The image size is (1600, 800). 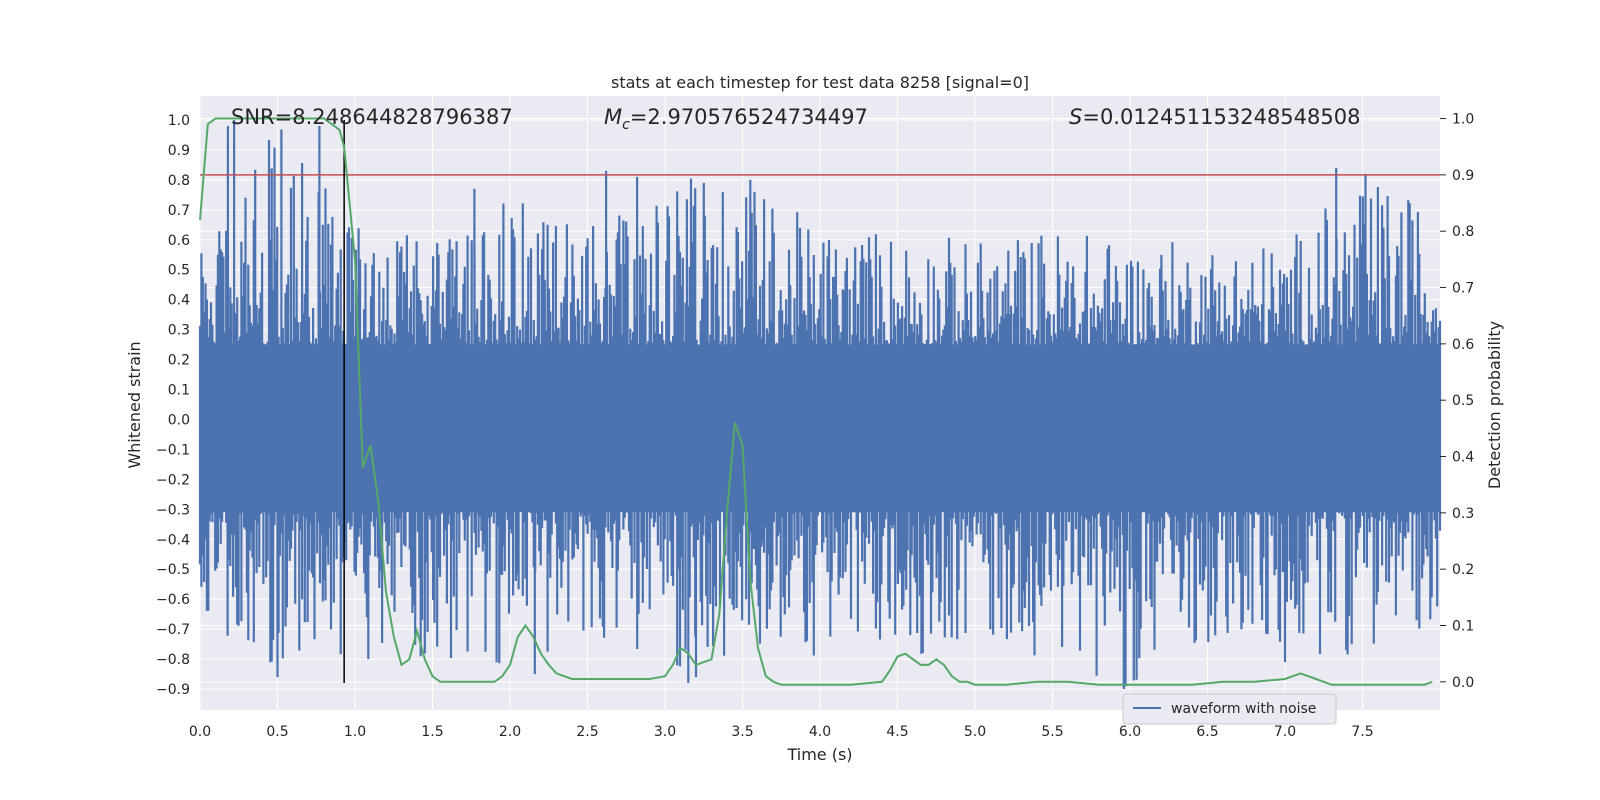 I want to click on legend-box, so click(x=1229, y=709).